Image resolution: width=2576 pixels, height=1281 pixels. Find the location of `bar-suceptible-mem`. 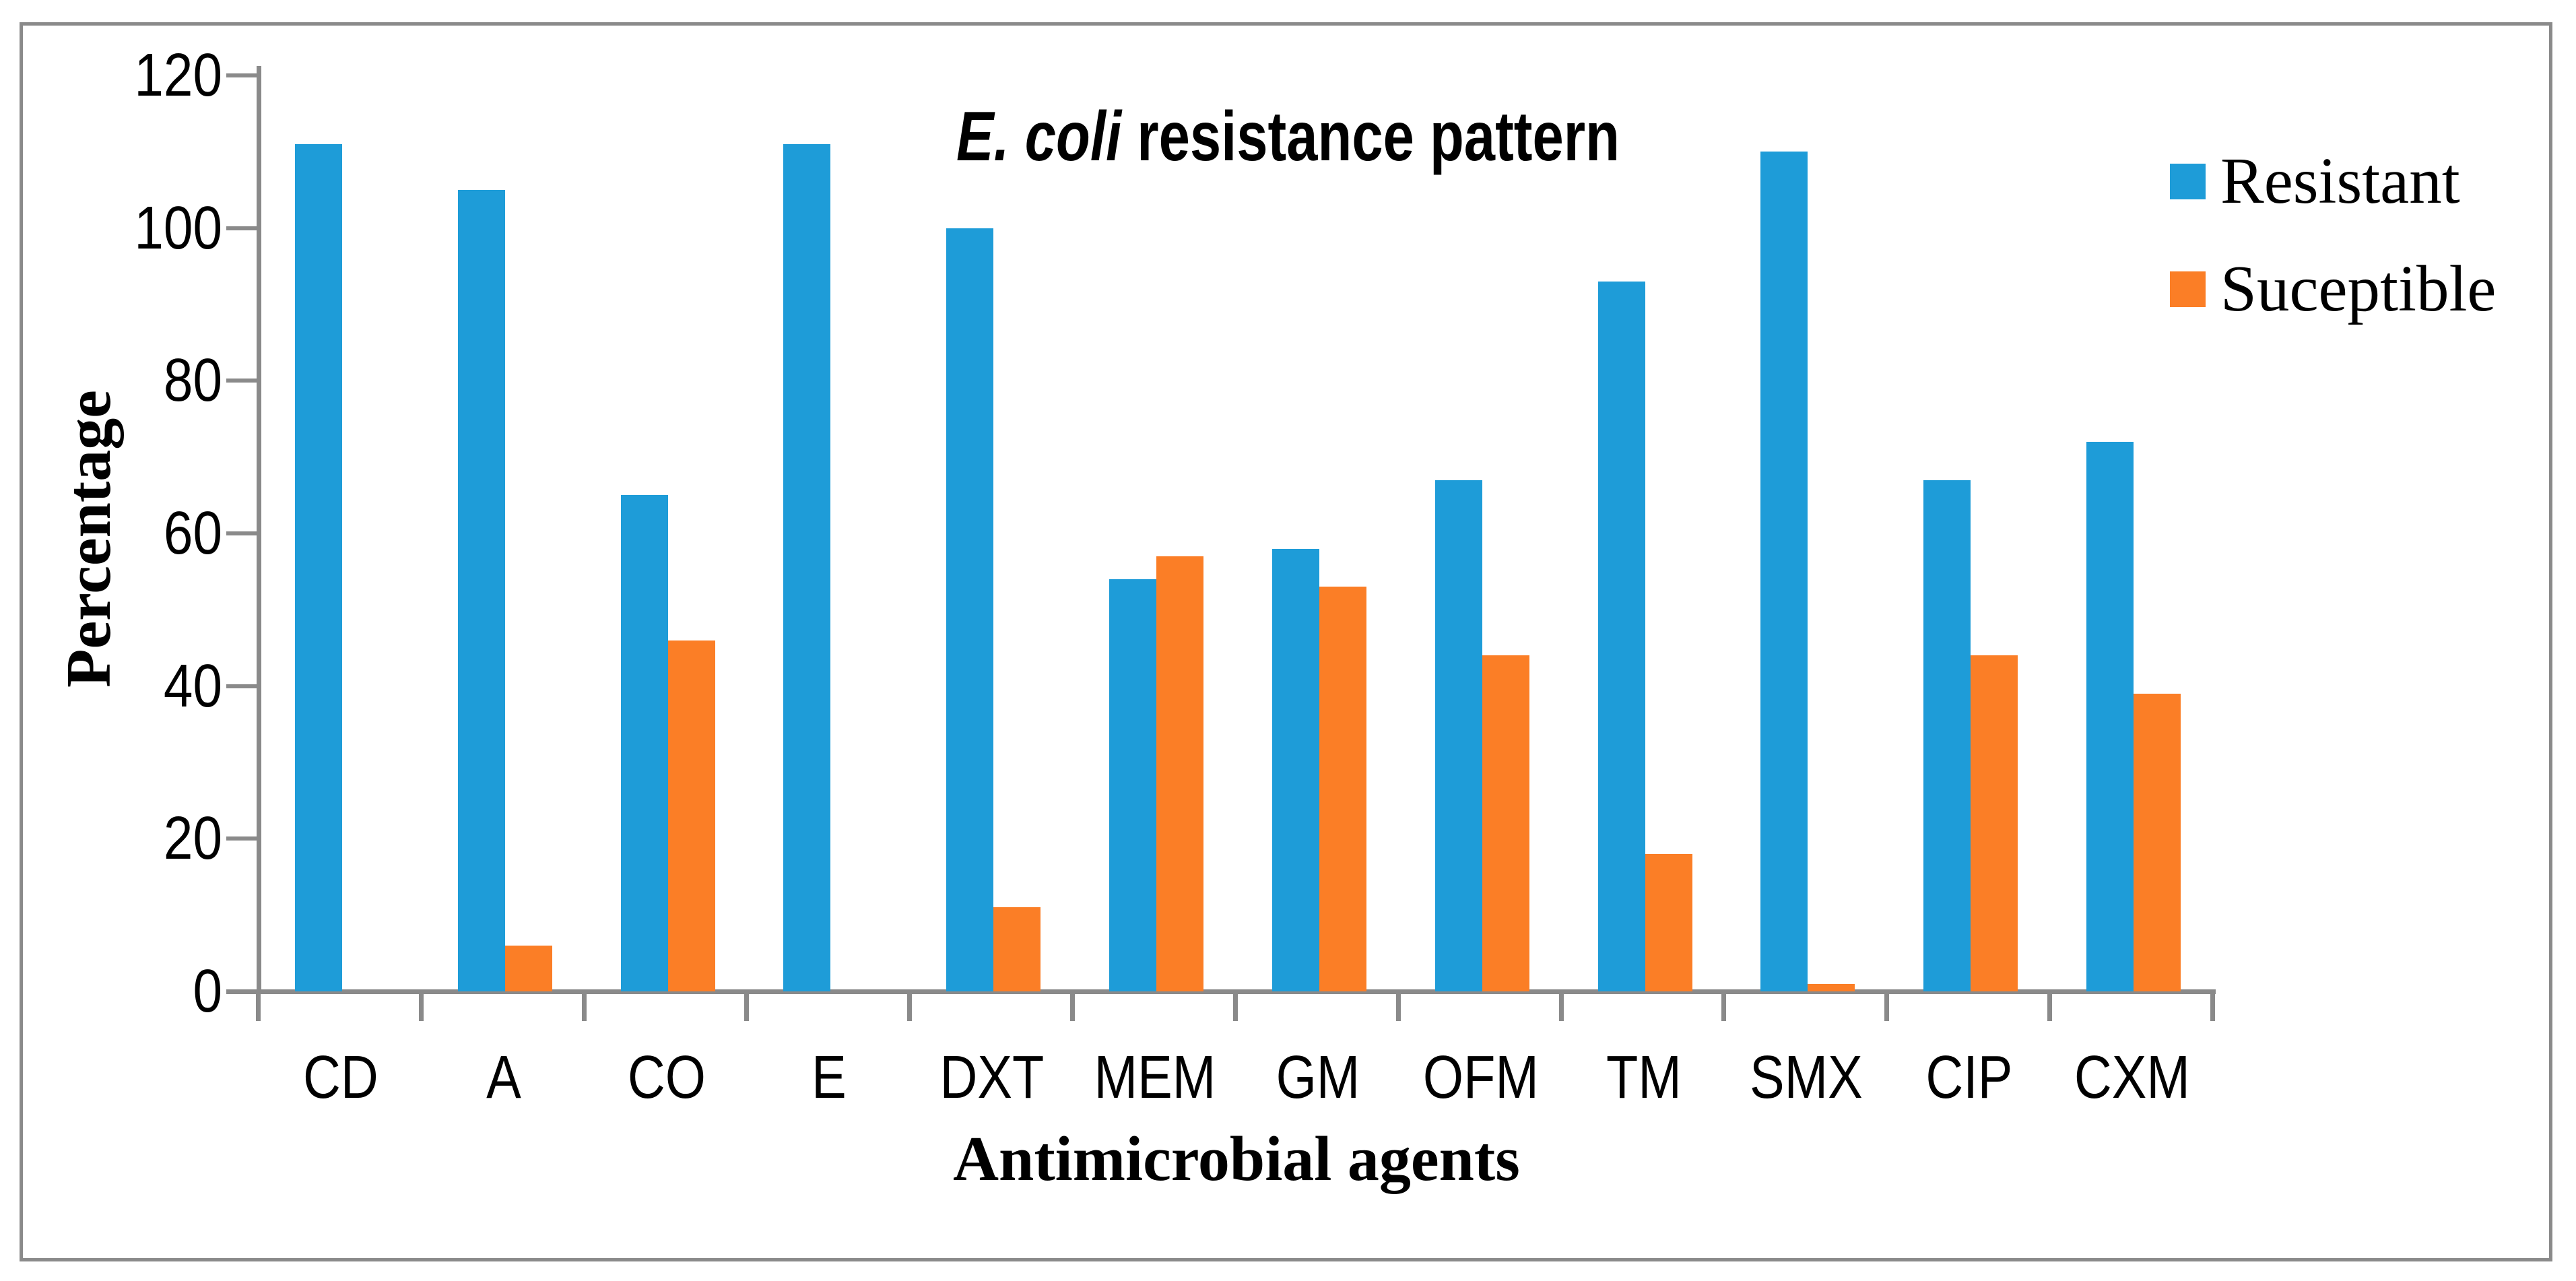

bar-suceptible-mem is located at coordinates (1180, 774).